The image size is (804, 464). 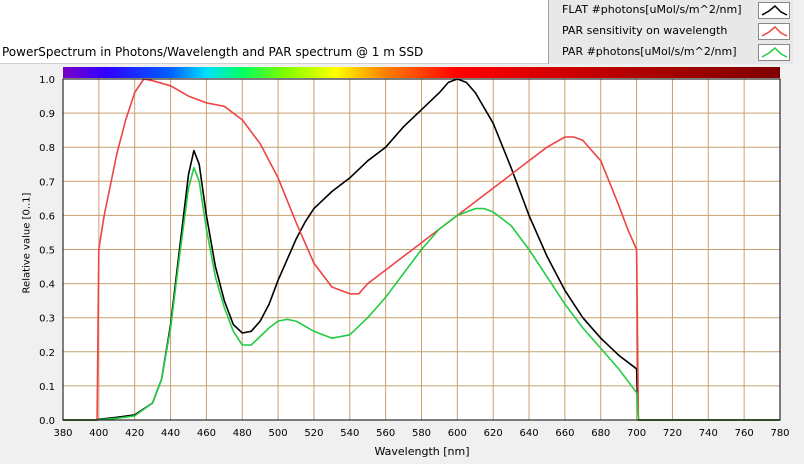 What do you see at coordinates (170, 433) in the screenshot?
I see `x-tick-label: 440` at bounding box center [170, 433].